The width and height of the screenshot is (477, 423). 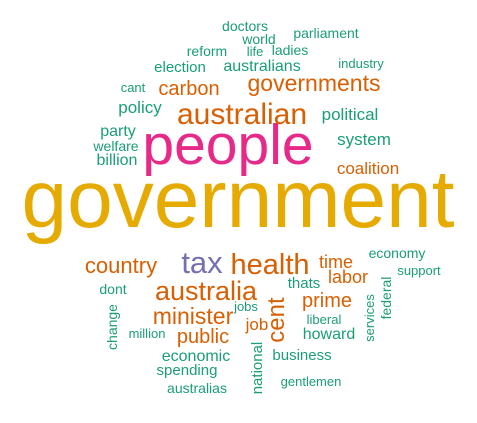 I want to click on word-party: party, so click(x=118, y=131).